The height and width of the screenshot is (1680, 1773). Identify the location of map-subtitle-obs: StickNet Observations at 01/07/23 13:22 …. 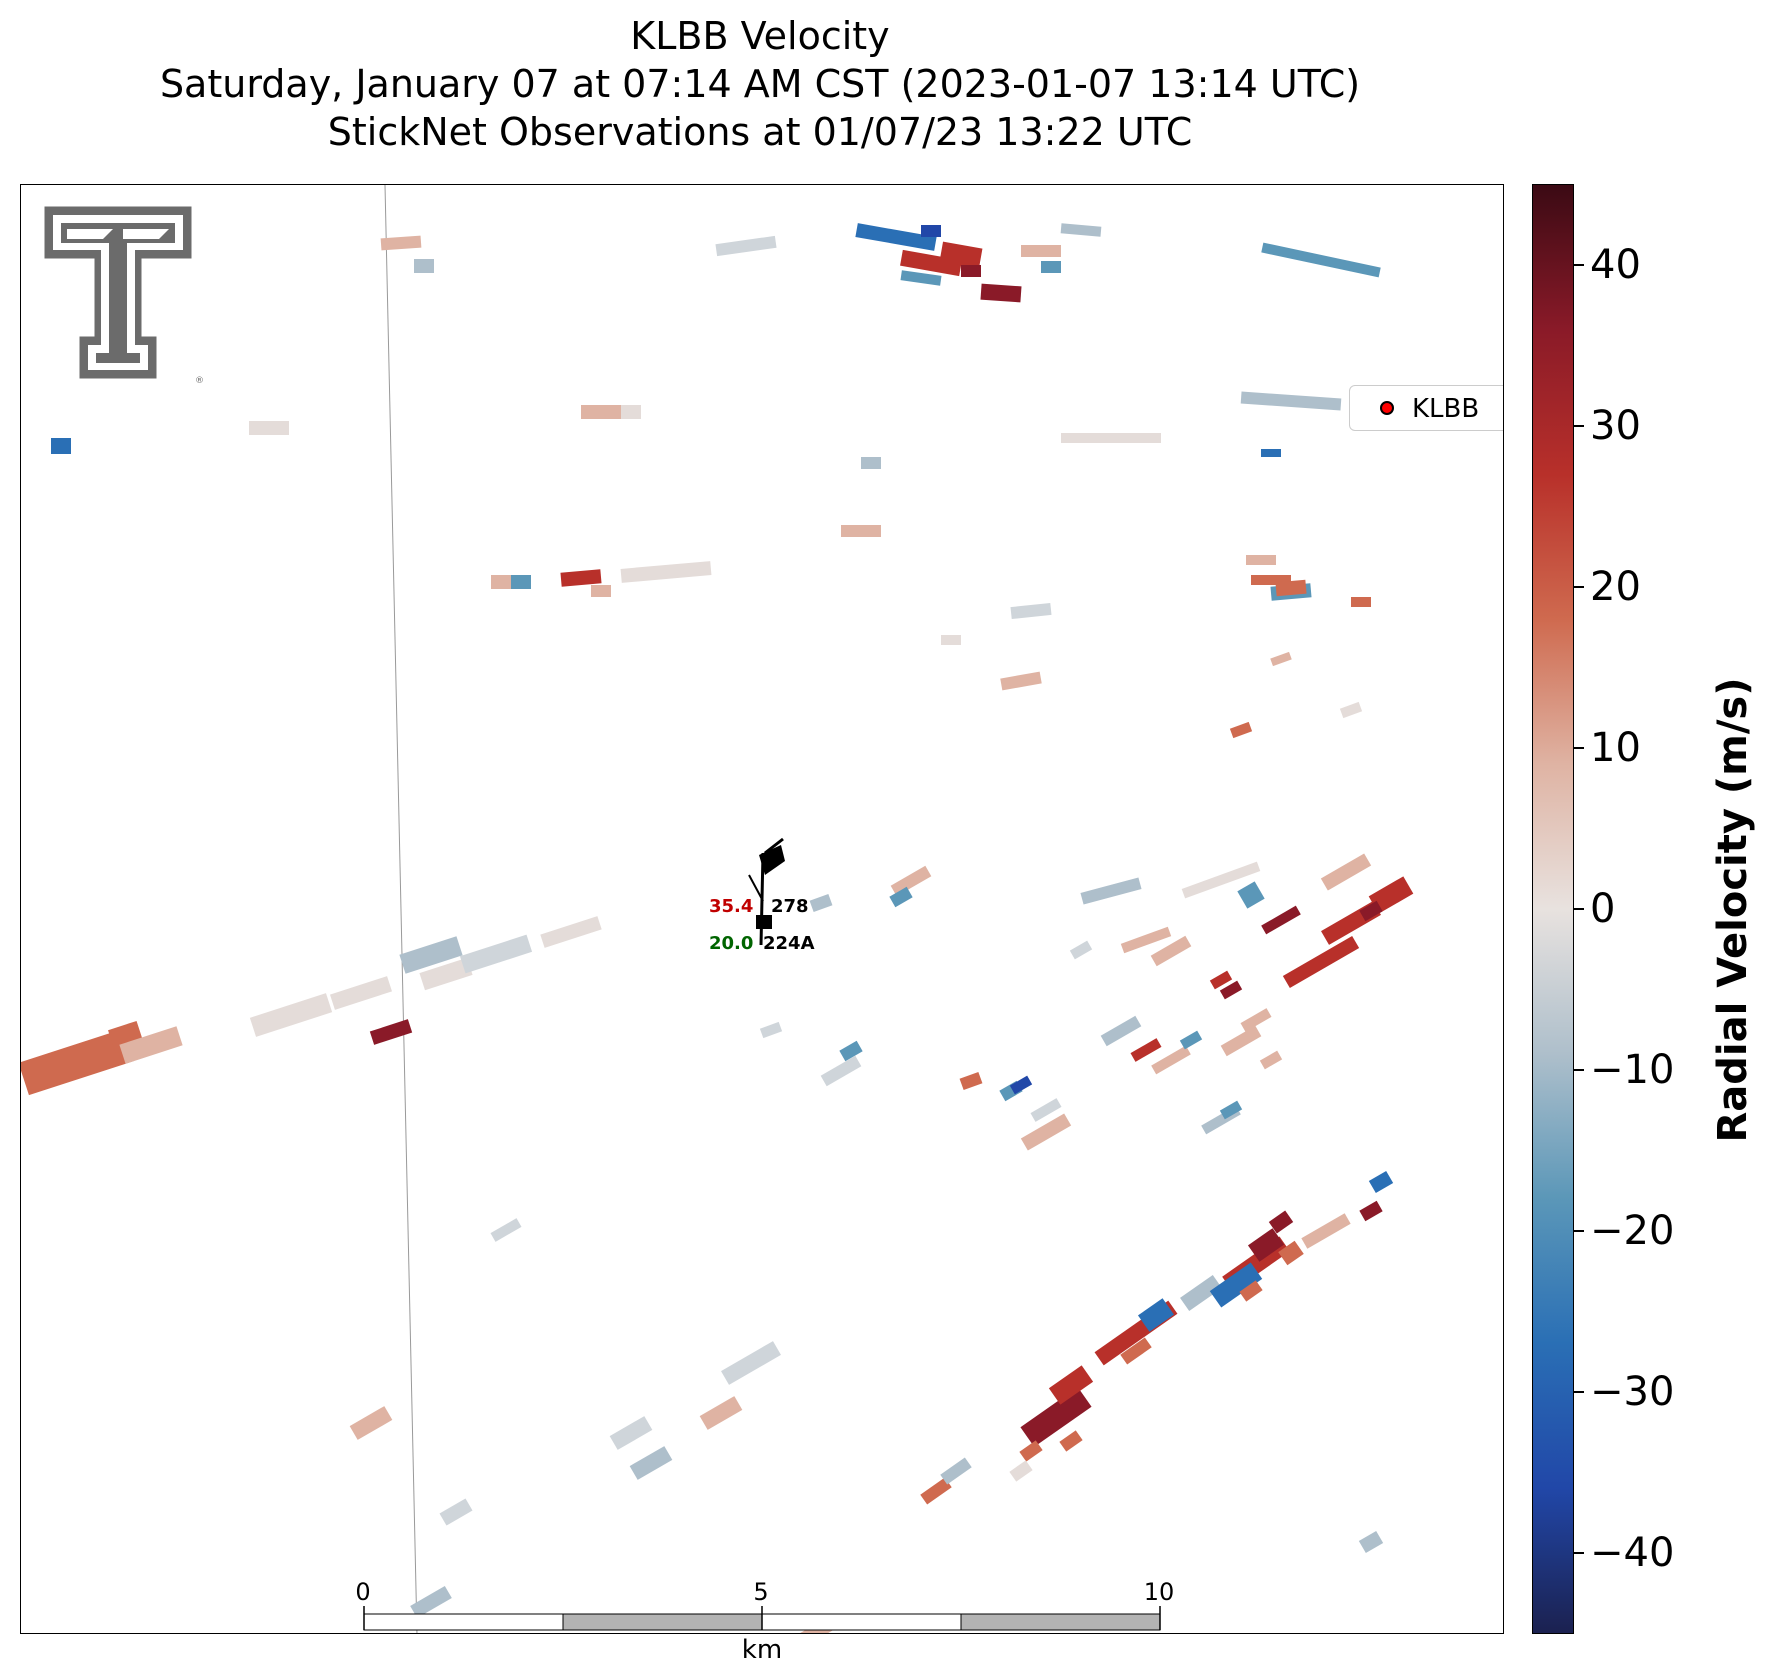
(760, 132).